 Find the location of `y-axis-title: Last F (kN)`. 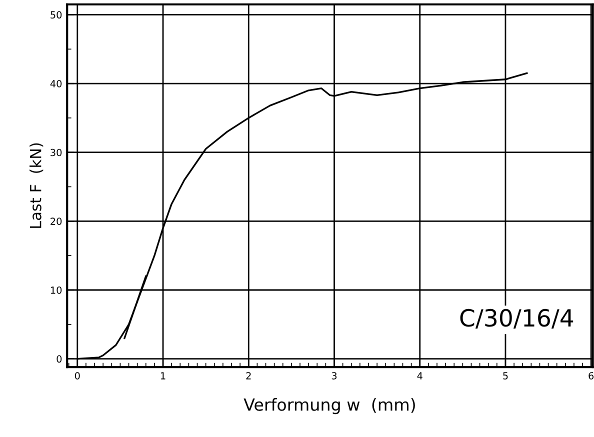

y-axis-title: Last F (kN) is located at coordinates (37, 185).